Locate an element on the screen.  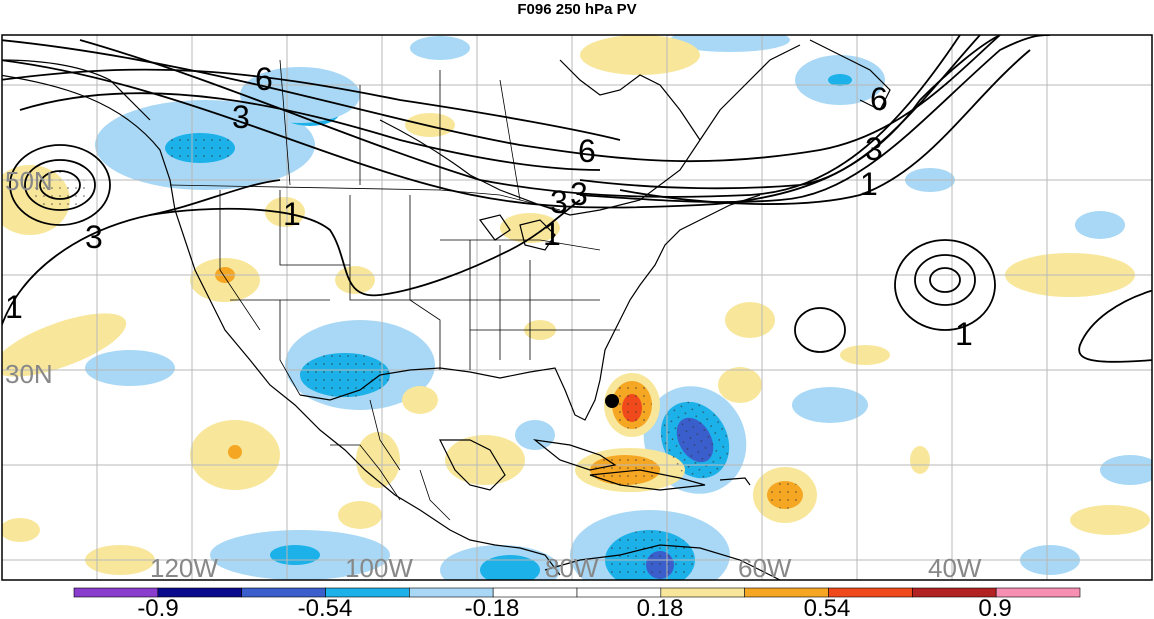
colorbar is located at coordinates (577, 592).